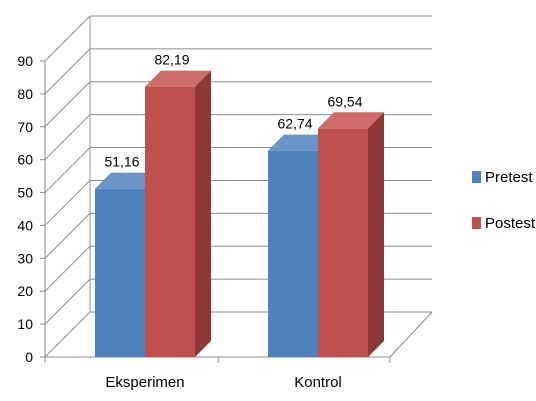 The width and height of the screenshot is (536, 401). Describe the element at coordinates (25, 193) in the screenshot. I see `y-tick-label: 50` at that location.